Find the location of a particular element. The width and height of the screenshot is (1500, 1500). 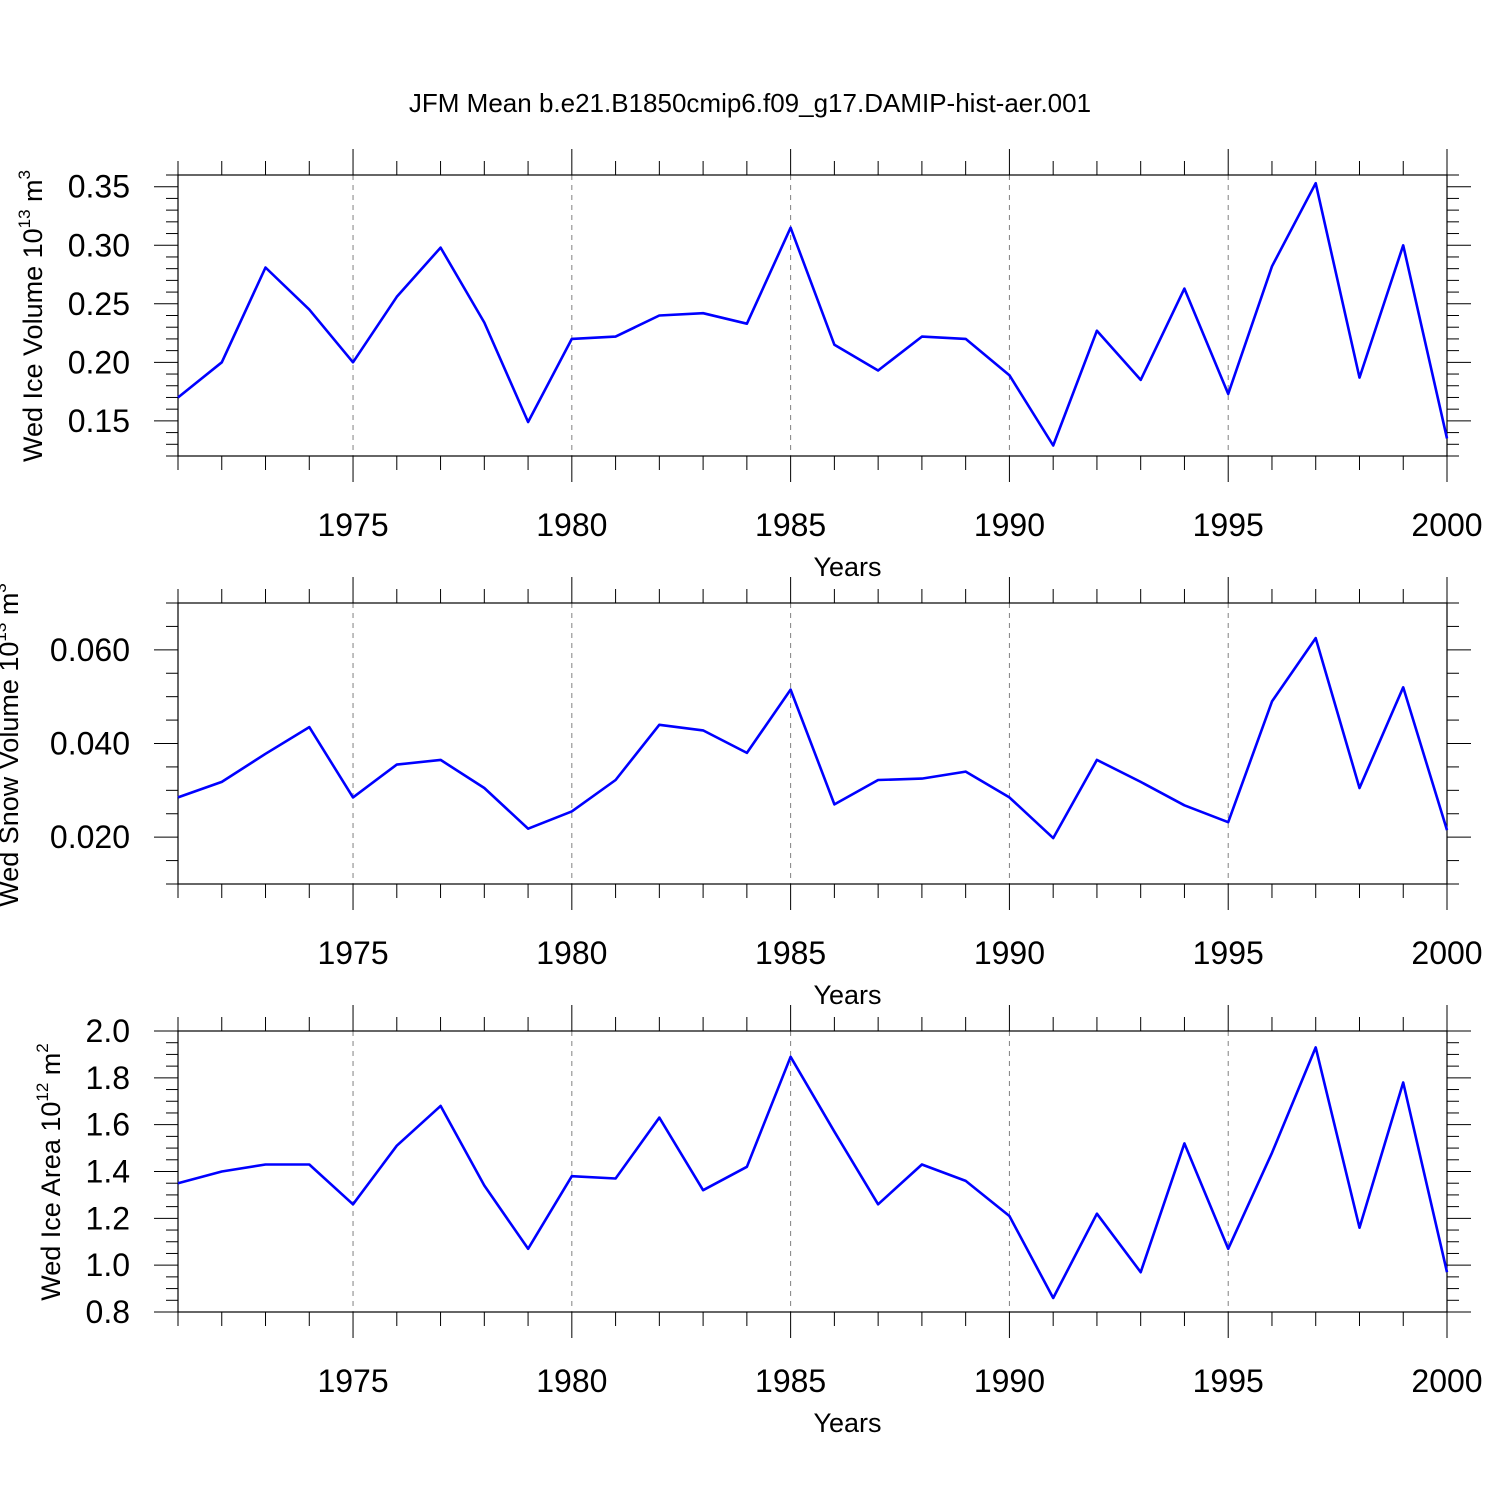

y-tick-label: 1.8 is located at coordinates (108, 1078).